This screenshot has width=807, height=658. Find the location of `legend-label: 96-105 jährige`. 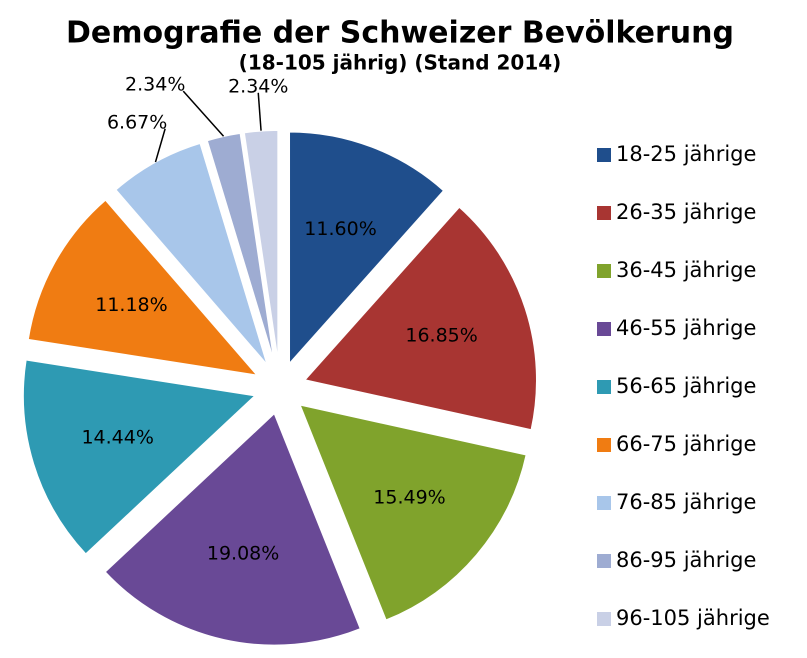

legend-label: 96-105 jährige is located at coordinates (693, 618).